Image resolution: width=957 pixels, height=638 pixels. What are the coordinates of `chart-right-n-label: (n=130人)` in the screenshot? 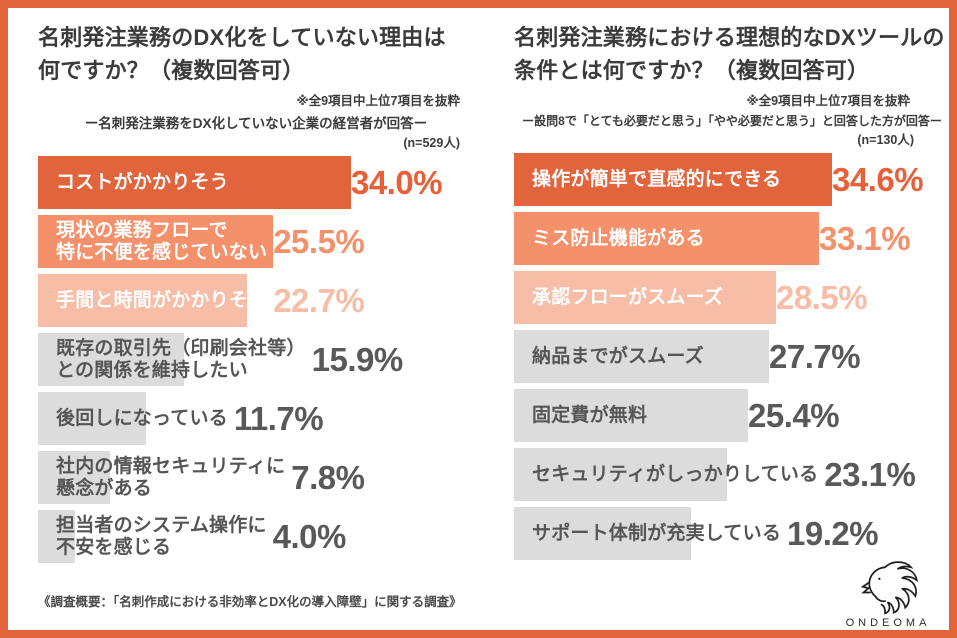 It's located at (885, 140).